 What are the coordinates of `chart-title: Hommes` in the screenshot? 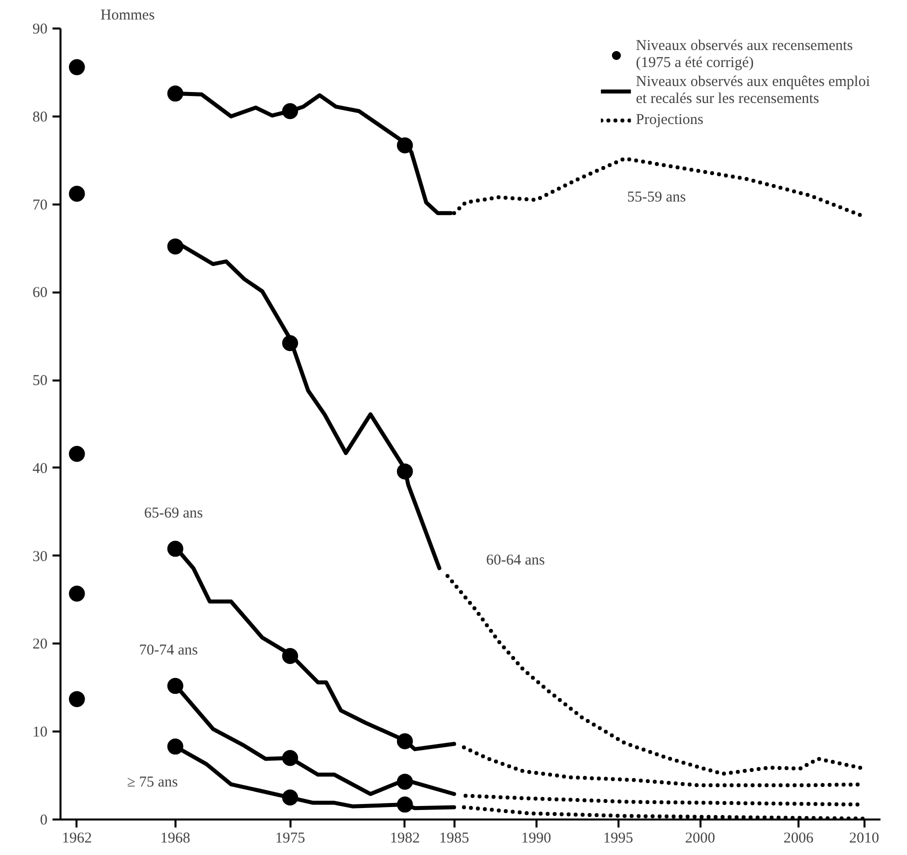 It's located at (127, 16).